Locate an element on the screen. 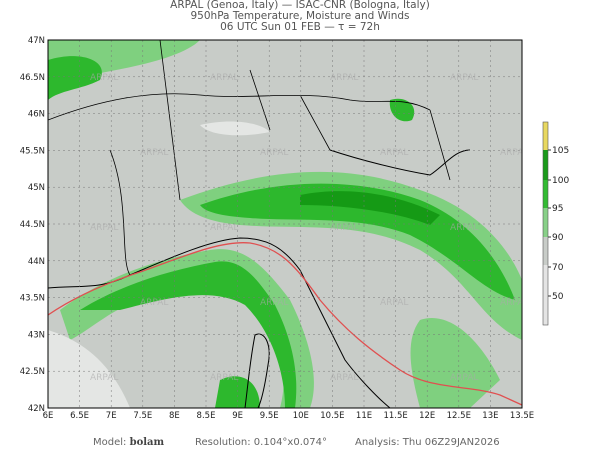 The width and height of the screenshot is (600, 450). colorbar-label: 100 is located at coordinates (560, 181).